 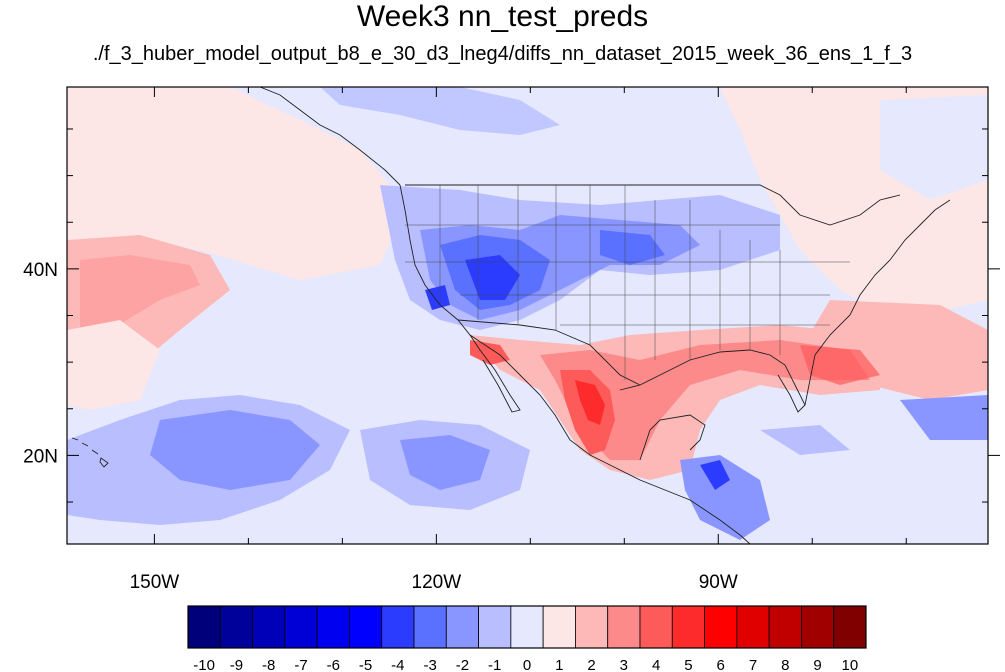 What do you see at coordinates (235, 450) in the screenshot?
I see `negative-region-subtropical-pacific-mid` at bounding box center [235, 450].